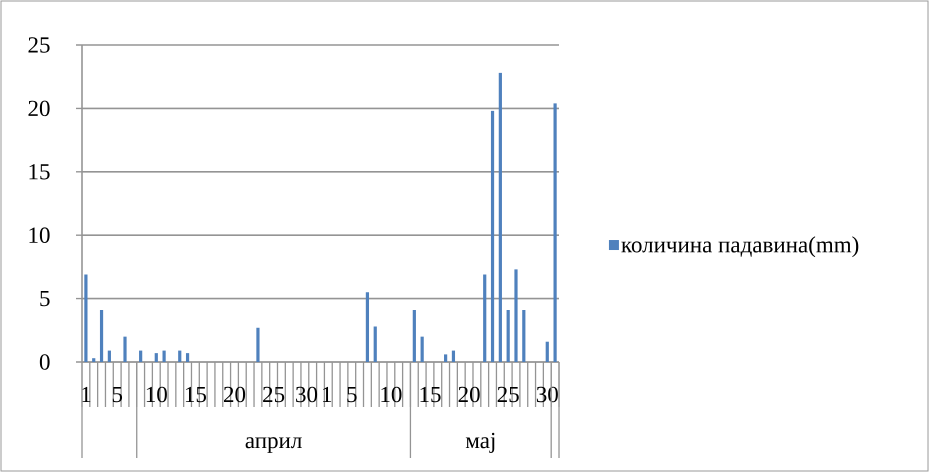 This screenshot has width=929, height=472. I want to click on y-tick-label: 25, so click(39, 45).